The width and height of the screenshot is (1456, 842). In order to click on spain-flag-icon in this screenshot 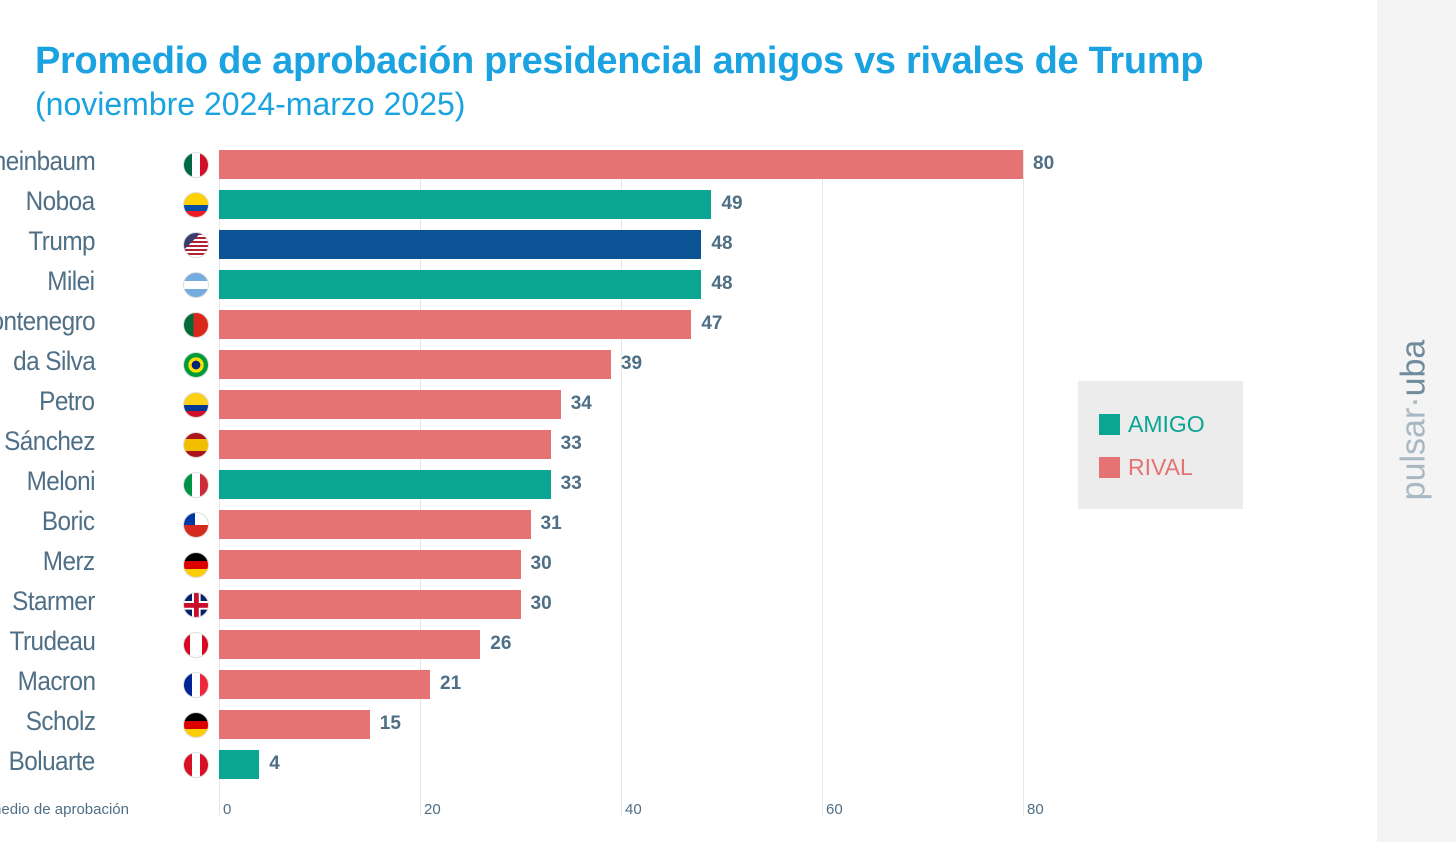, I will do `click(196, 445)`.